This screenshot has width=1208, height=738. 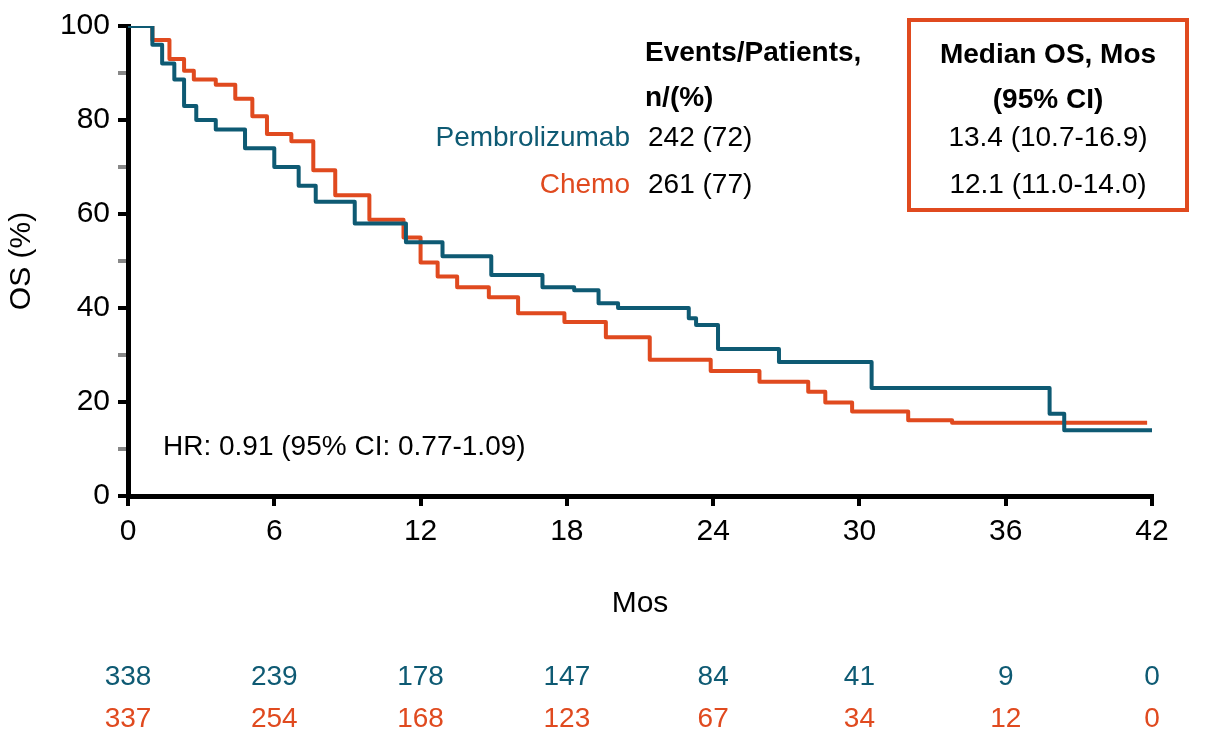 What do you see at coordinates (859, 676) in the screenshot?
I see `text: 41` at bounding box center [859, 676].